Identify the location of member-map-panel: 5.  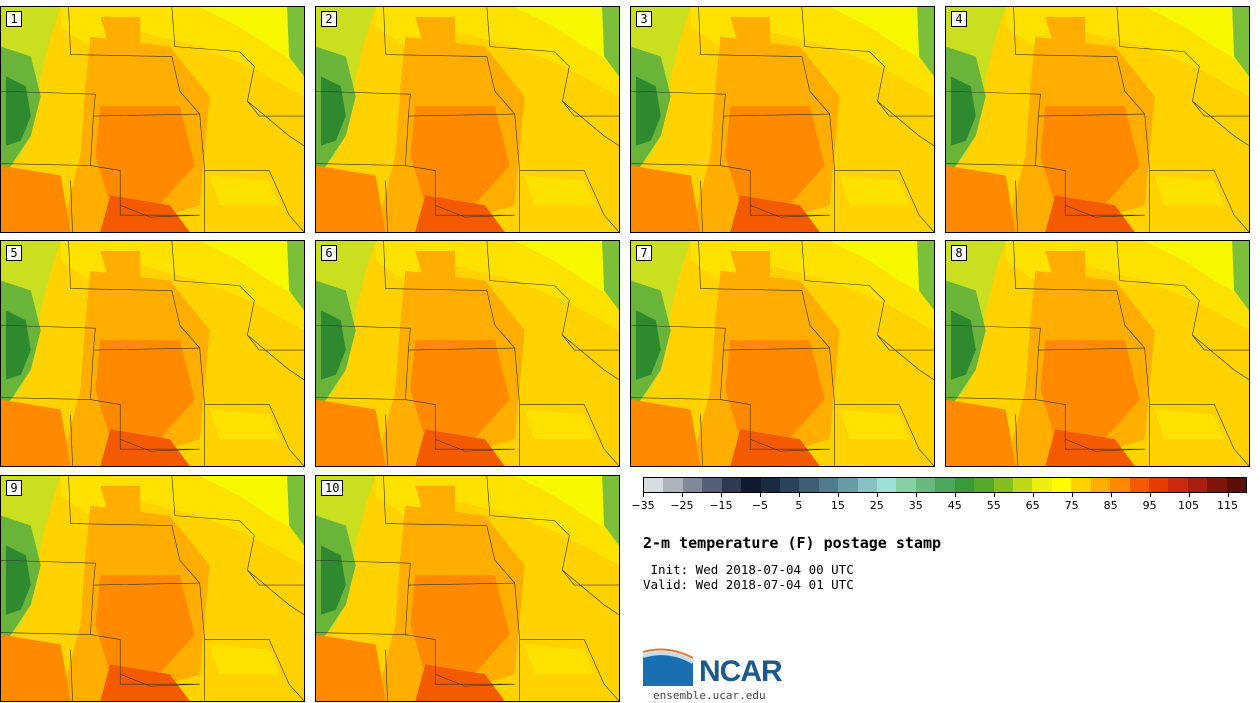
(152, 353).